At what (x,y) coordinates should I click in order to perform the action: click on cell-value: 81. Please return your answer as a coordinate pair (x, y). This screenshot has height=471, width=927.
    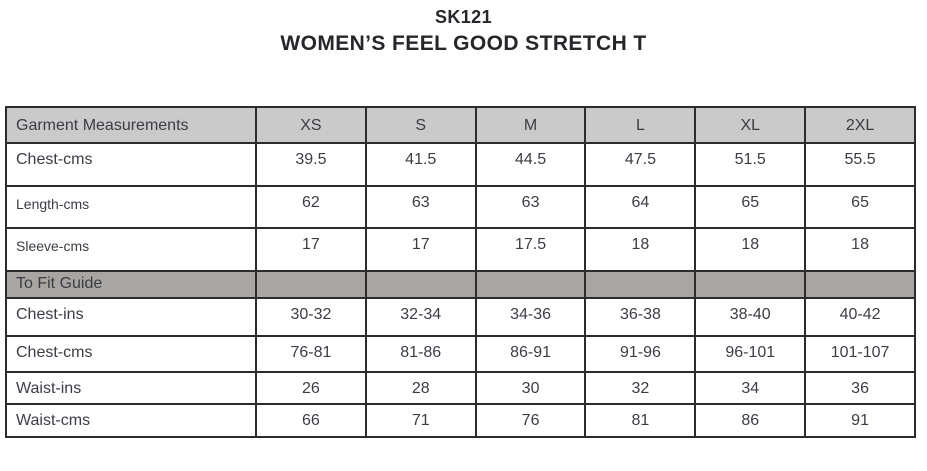
    Looking at the image, I should click on (640, 420).